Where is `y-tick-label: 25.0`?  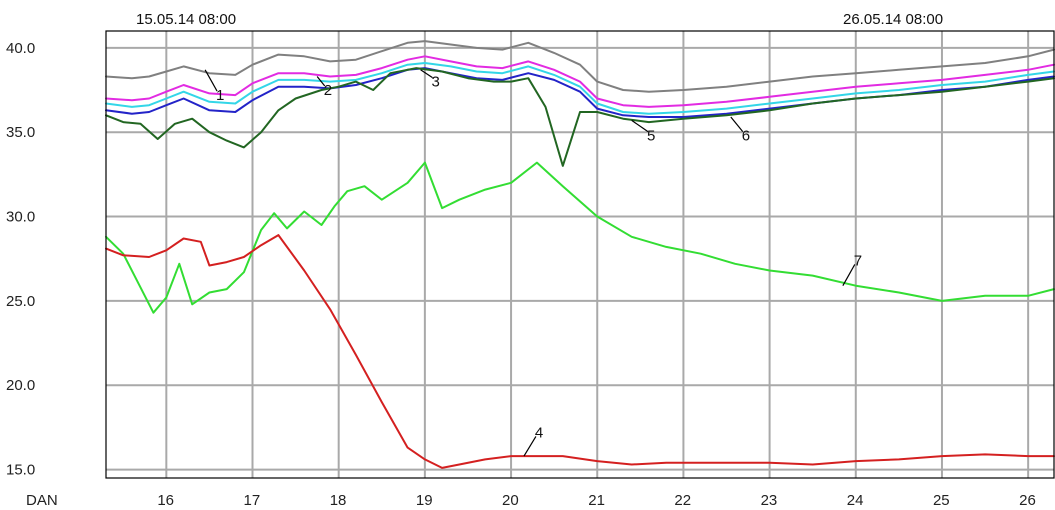
y-tick-label: 25.0 is located at coordinates (20, 301).